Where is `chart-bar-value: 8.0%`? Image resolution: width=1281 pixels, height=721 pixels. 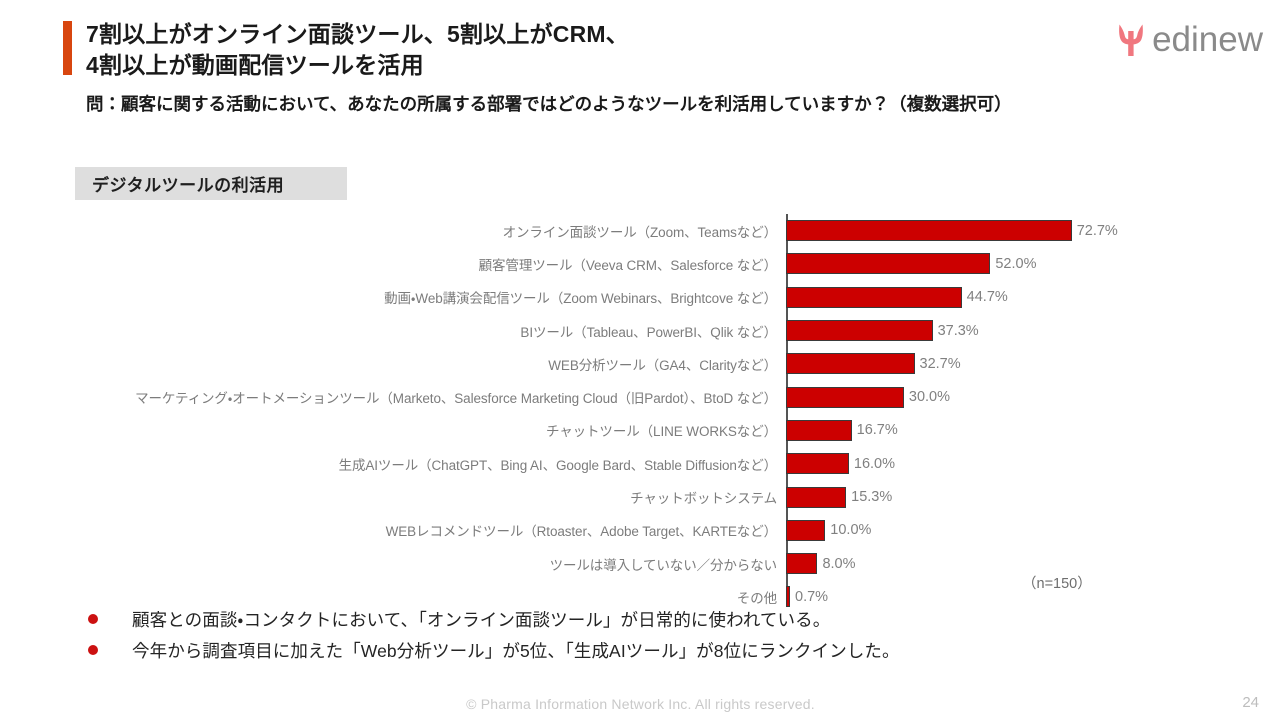 chart-bar-value: 8.0% is located at coordinates (839, 563).